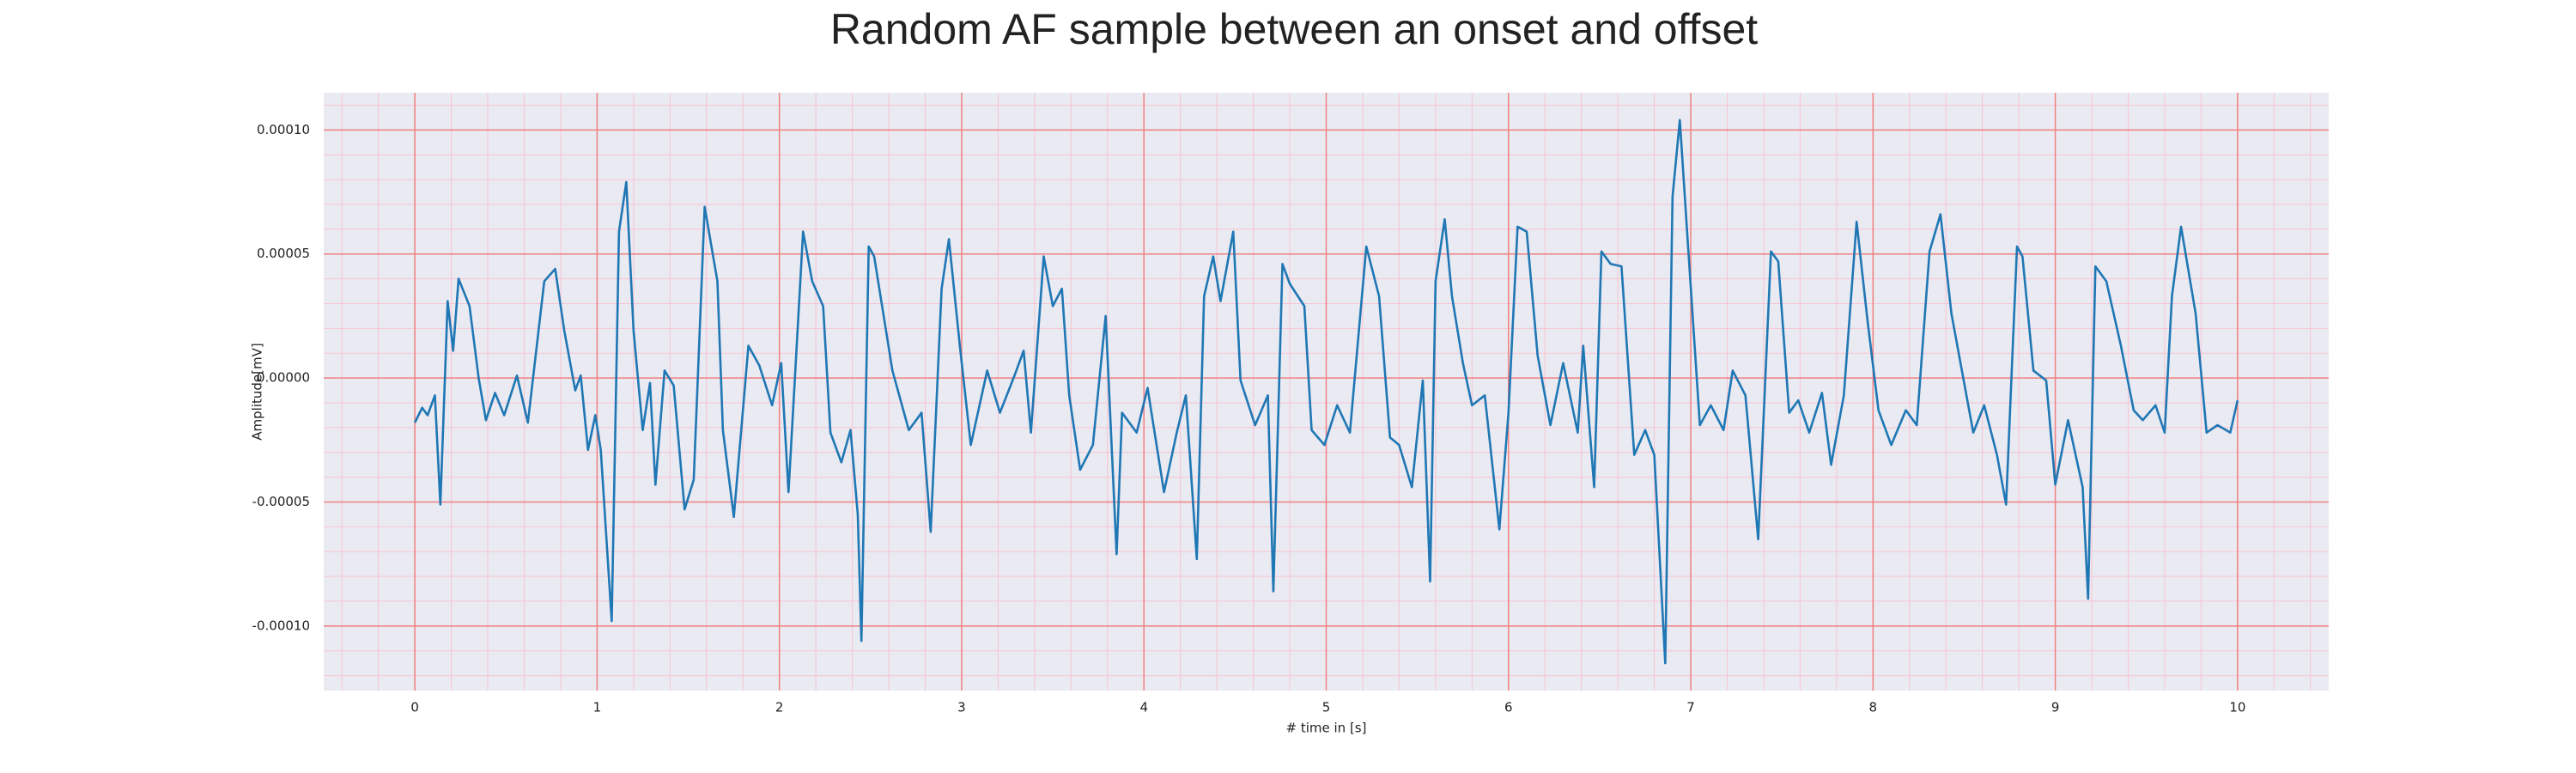 The width and height of the screenshot is (2576, 773). Describe the element at coordinates (281, 625) in the screenshot. I see `y-tick-label: -0.00010` at that location.